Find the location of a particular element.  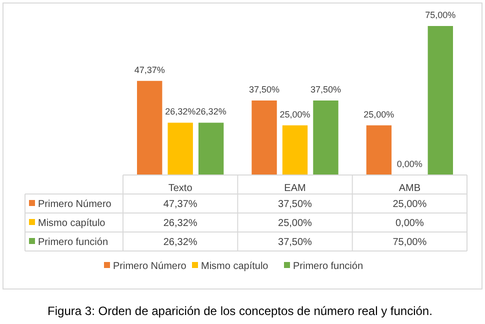

data-label: 47,37% is located at coordinates (180, 204).